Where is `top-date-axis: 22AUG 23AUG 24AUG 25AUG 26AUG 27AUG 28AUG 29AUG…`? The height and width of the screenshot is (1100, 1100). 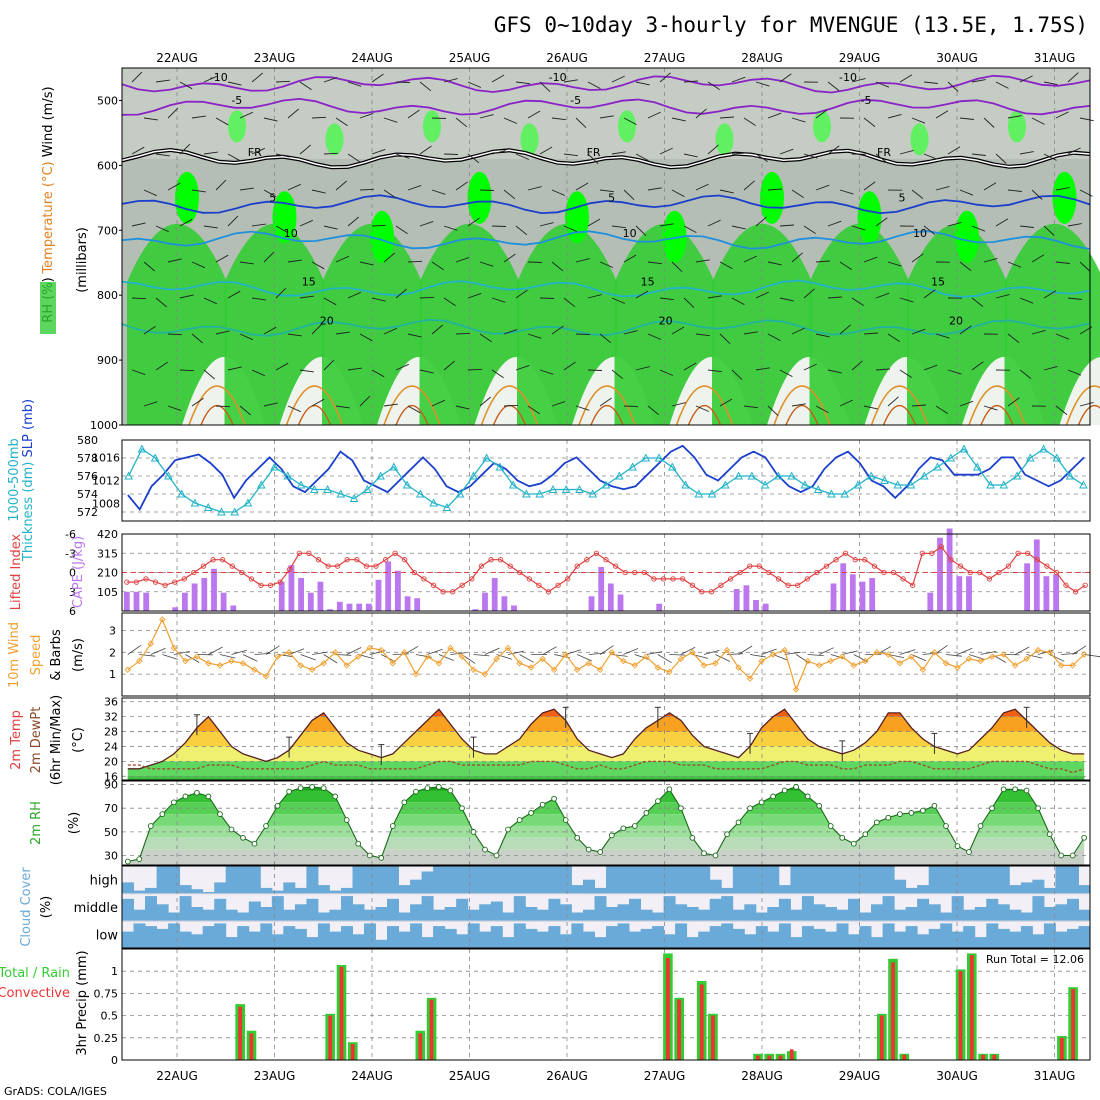 top-date-axis: 22AUG 23AUG 24AUG 25AUG 26AUG 27AUG 28AUG 29AUG… is located at coordinates (615, 58).